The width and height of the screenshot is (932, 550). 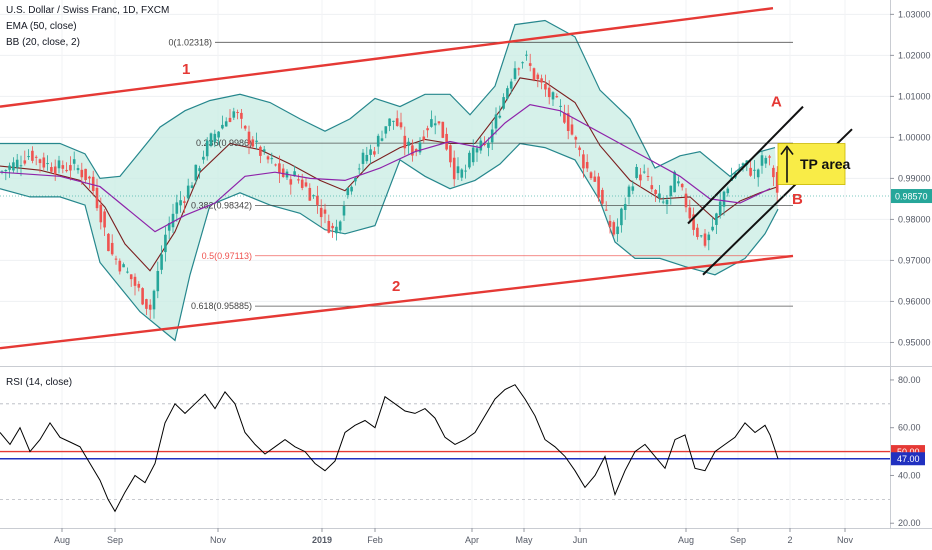 I want to click on channel-label-2: 2, so click(x=396, y=286).